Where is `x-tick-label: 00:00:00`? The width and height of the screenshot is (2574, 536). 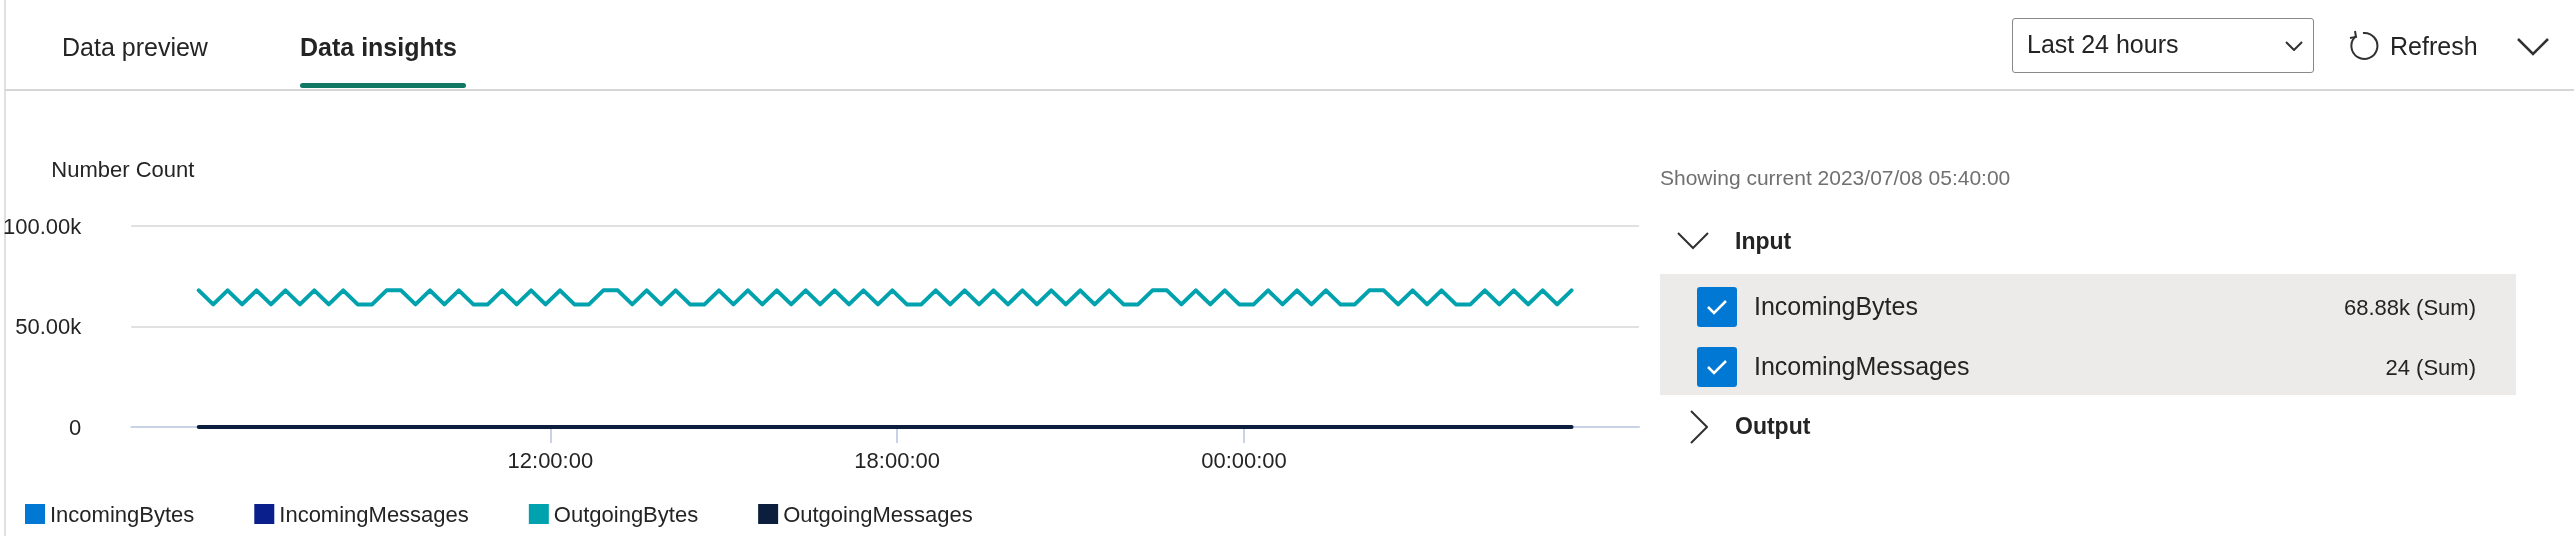 x-tick-label: 00:00:00 is located at coordinates (1244, 460).